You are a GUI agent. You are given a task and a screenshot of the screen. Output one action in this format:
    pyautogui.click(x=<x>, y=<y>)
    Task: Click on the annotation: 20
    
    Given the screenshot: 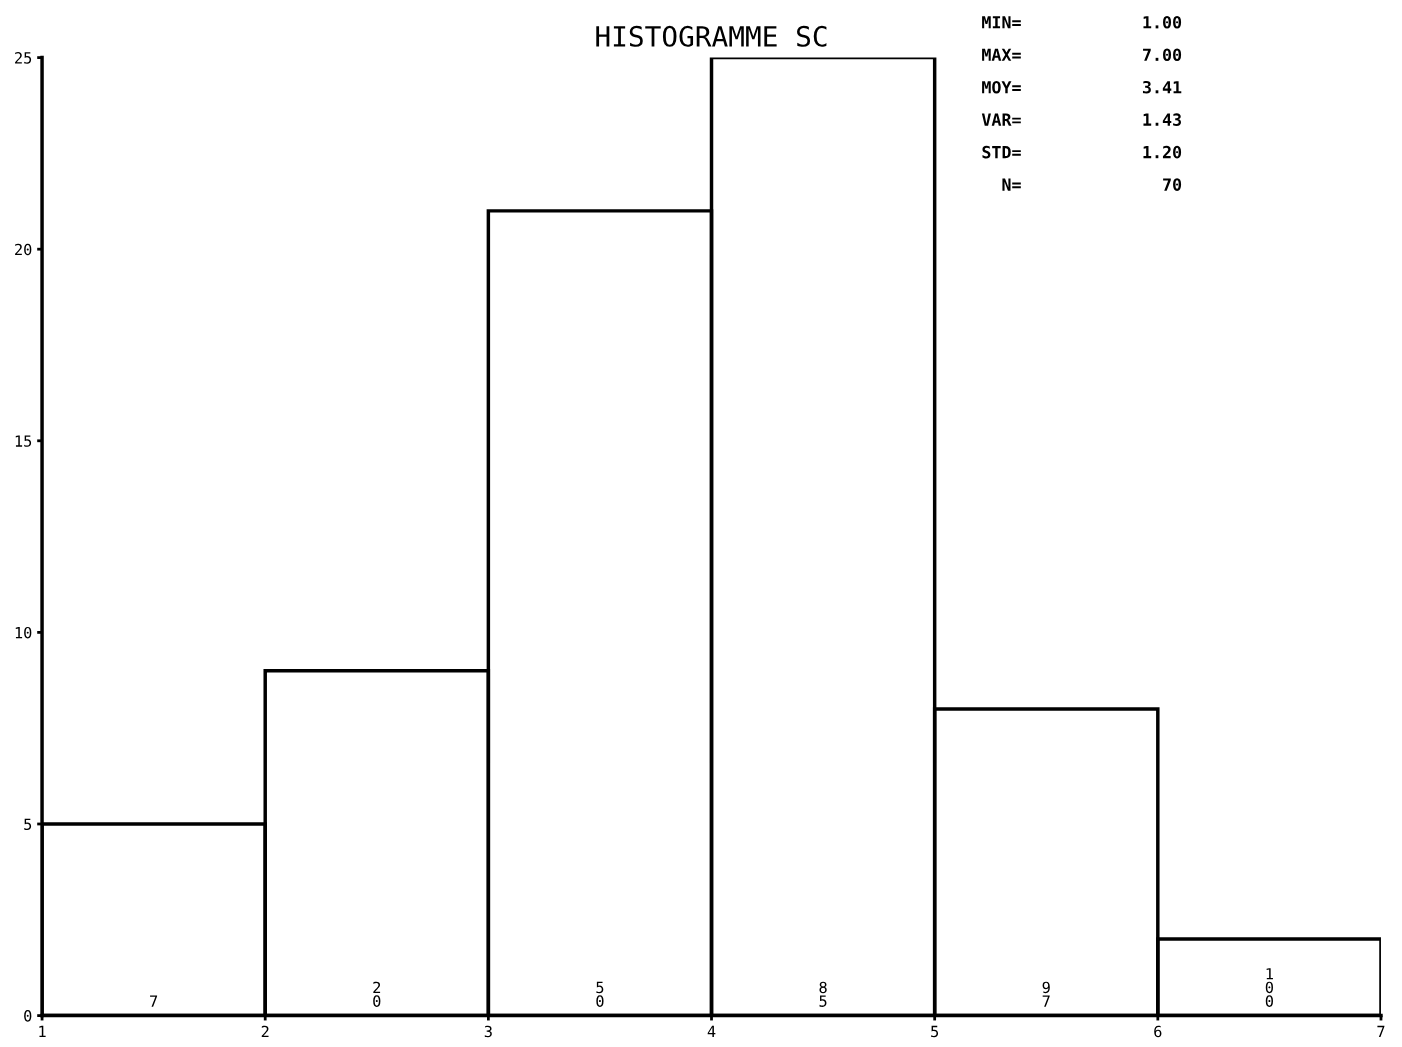 What is the action you would take?
    pyautogui.click(x=377, y=994)
    